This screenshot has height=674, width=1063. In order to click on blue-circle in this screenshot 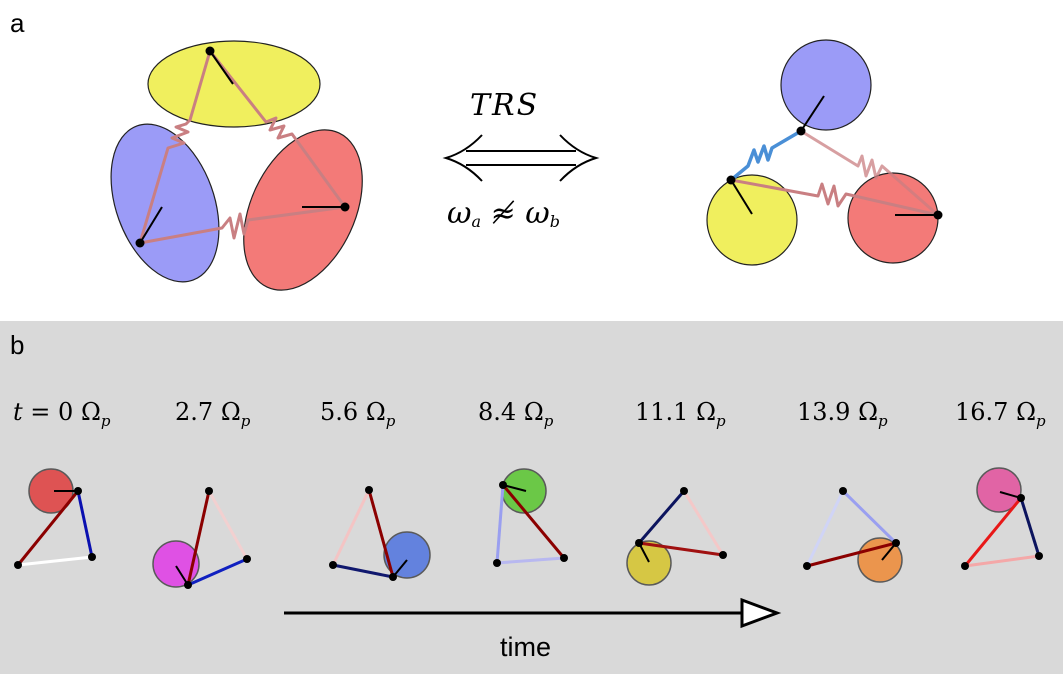, I will do `click(826, 85)`.